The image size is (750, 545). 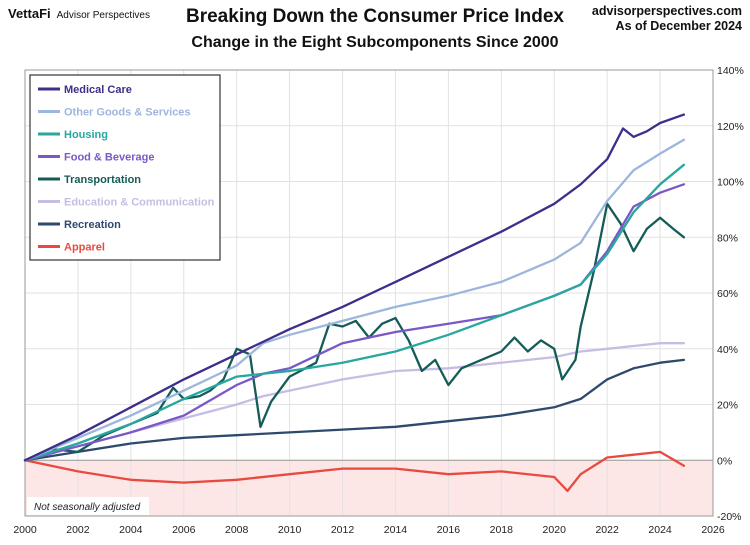 What do you see at coordinates (607, 530) in the screenshot?
I see `x-tick-label: 2022` at bounding box center [607, 530].